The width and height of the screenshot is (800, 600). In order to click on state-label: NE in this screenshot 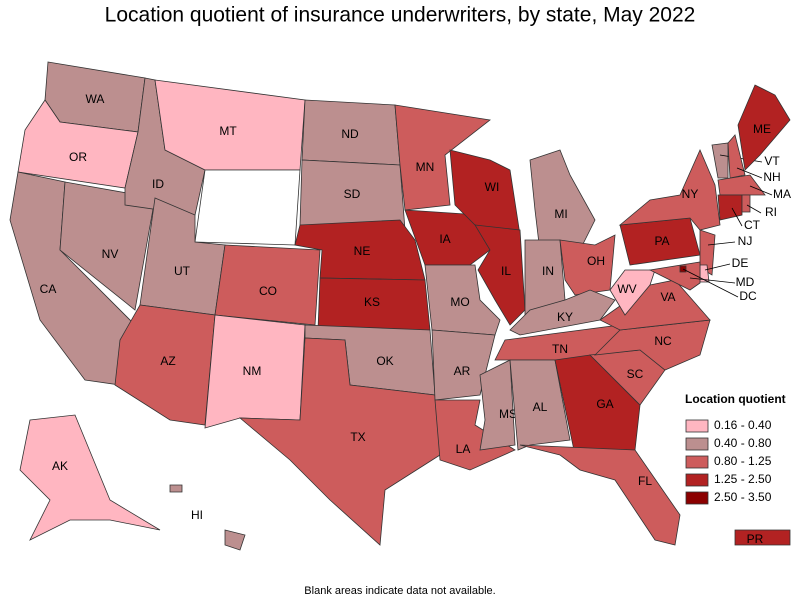, I will do `click(362, 251)`.